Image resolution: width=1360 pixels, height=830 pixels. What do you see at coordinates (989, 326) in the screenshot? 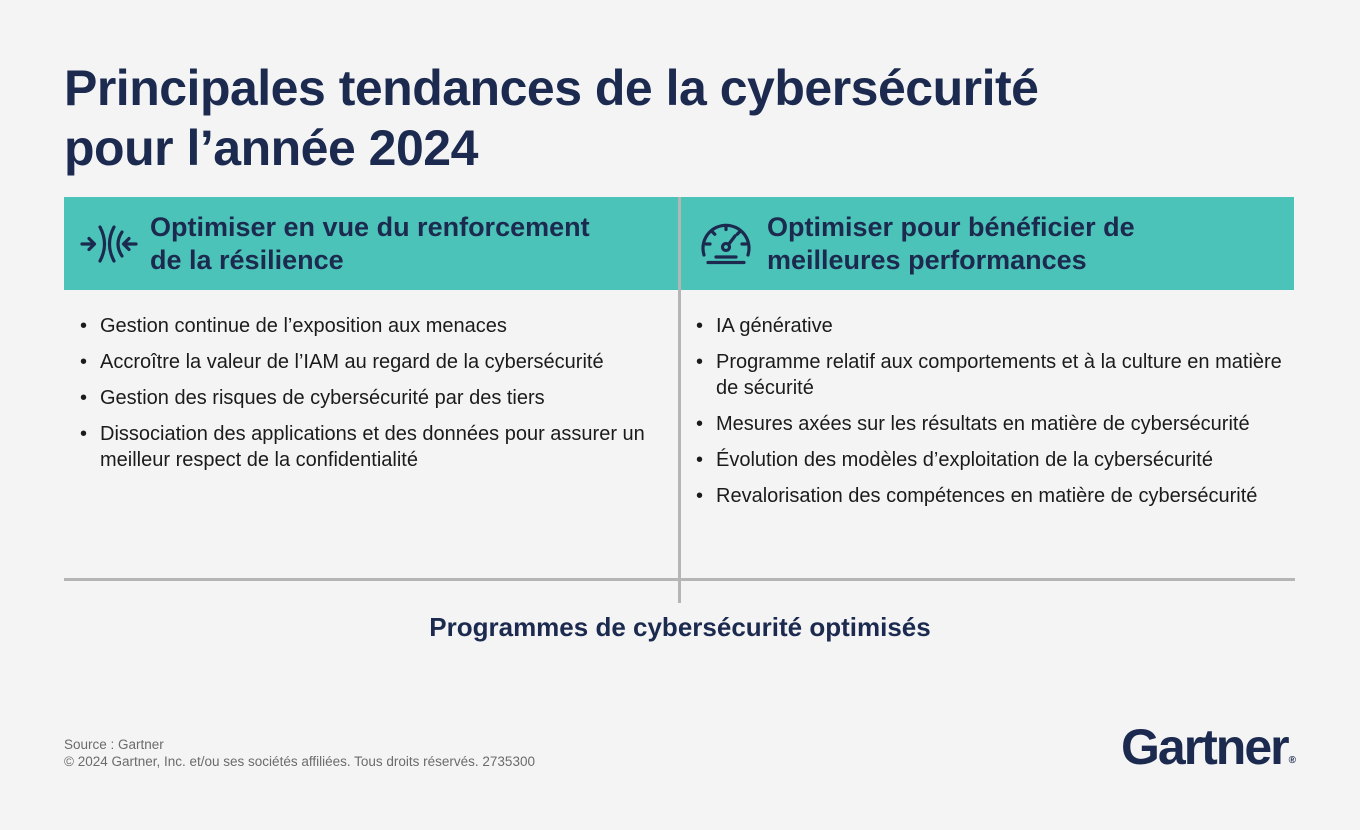
I see `list-item: IA générative` at bounding box center [989, 326].